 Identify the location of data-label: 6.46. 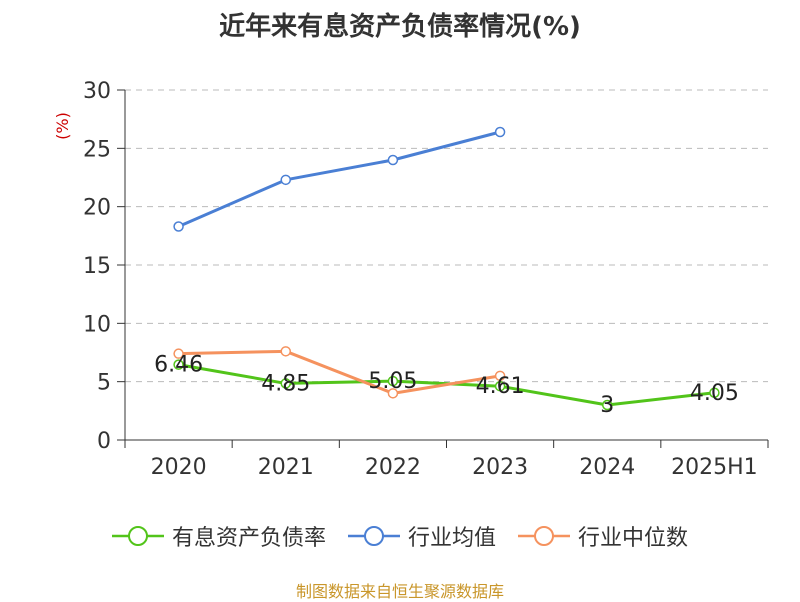
(178, 365).